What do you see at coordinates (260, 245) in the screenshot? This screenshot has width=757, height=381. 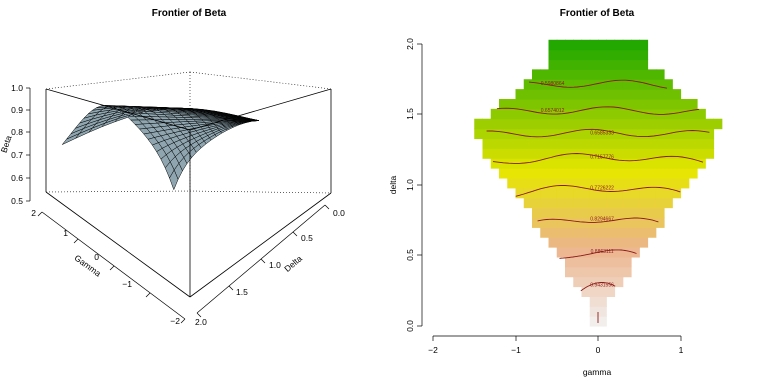 I see `box-edge-front-bottom-right` at bounding box center [260, 245].